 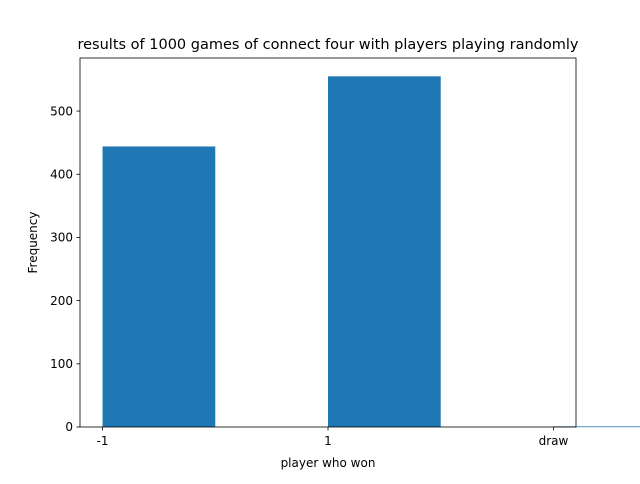 I want to click on y-tick-label: 200, so click(x=61, y=301).